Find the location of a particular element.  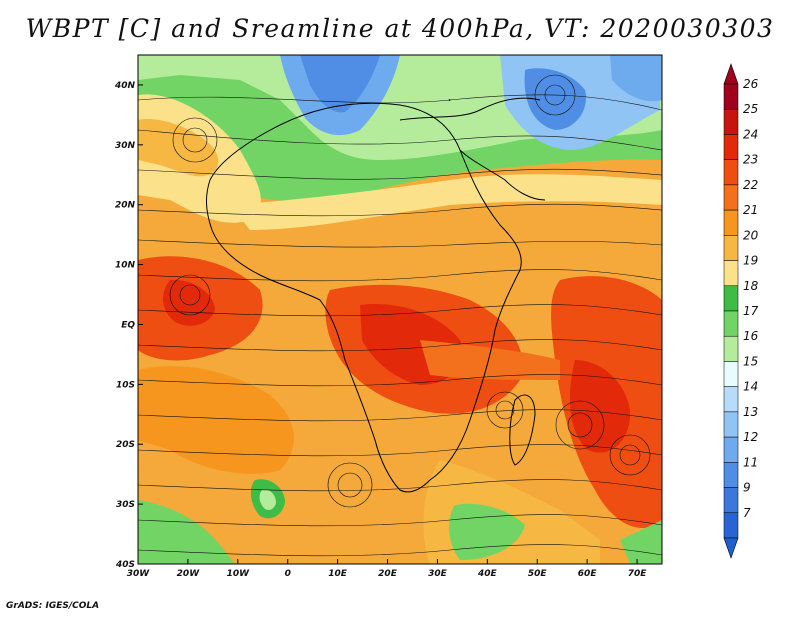

lat-tick-label: 10N is located at coordinates (125, 266).